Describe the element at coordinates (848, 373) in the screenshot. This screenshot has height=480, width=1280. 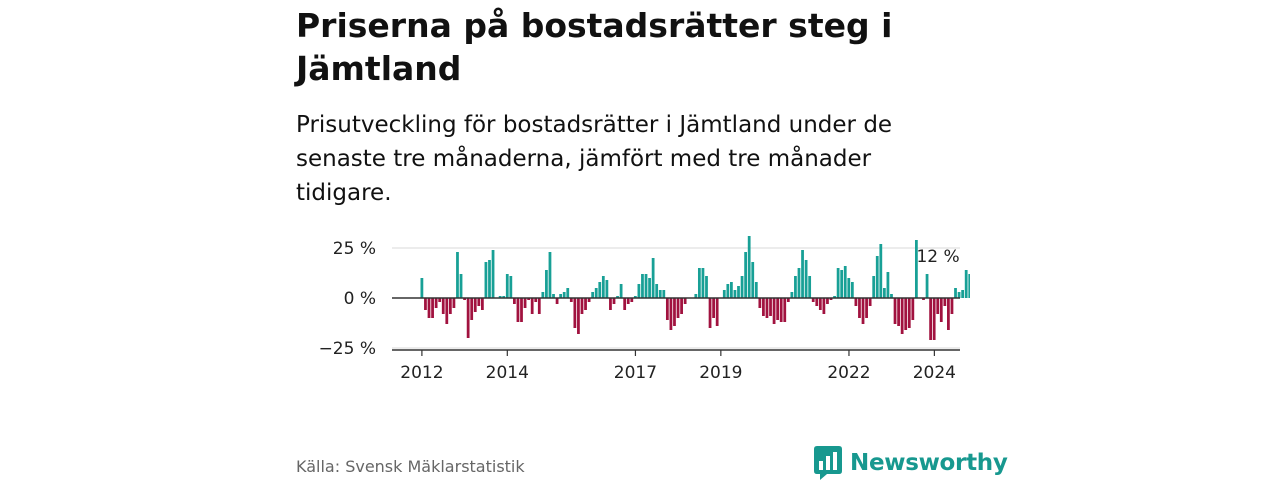
I see `x-tick-label: 2022` at that location.